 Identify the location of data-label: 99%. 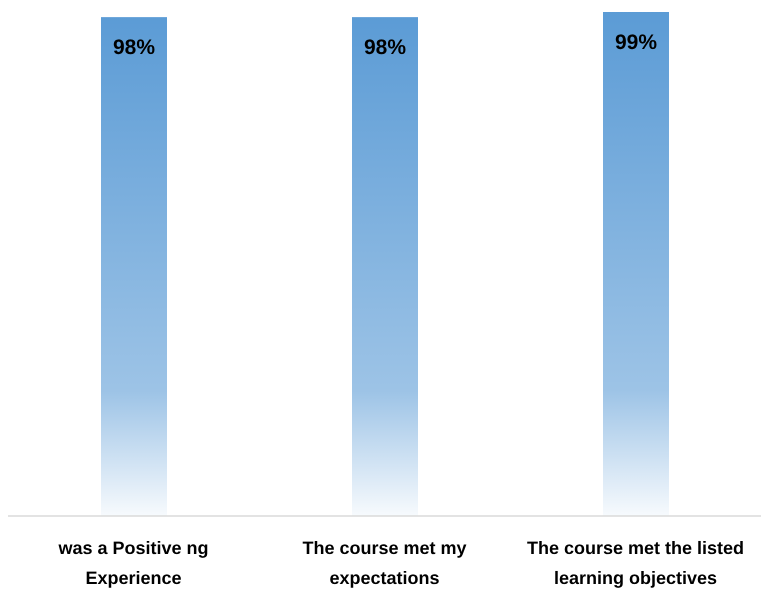
(636, 42).